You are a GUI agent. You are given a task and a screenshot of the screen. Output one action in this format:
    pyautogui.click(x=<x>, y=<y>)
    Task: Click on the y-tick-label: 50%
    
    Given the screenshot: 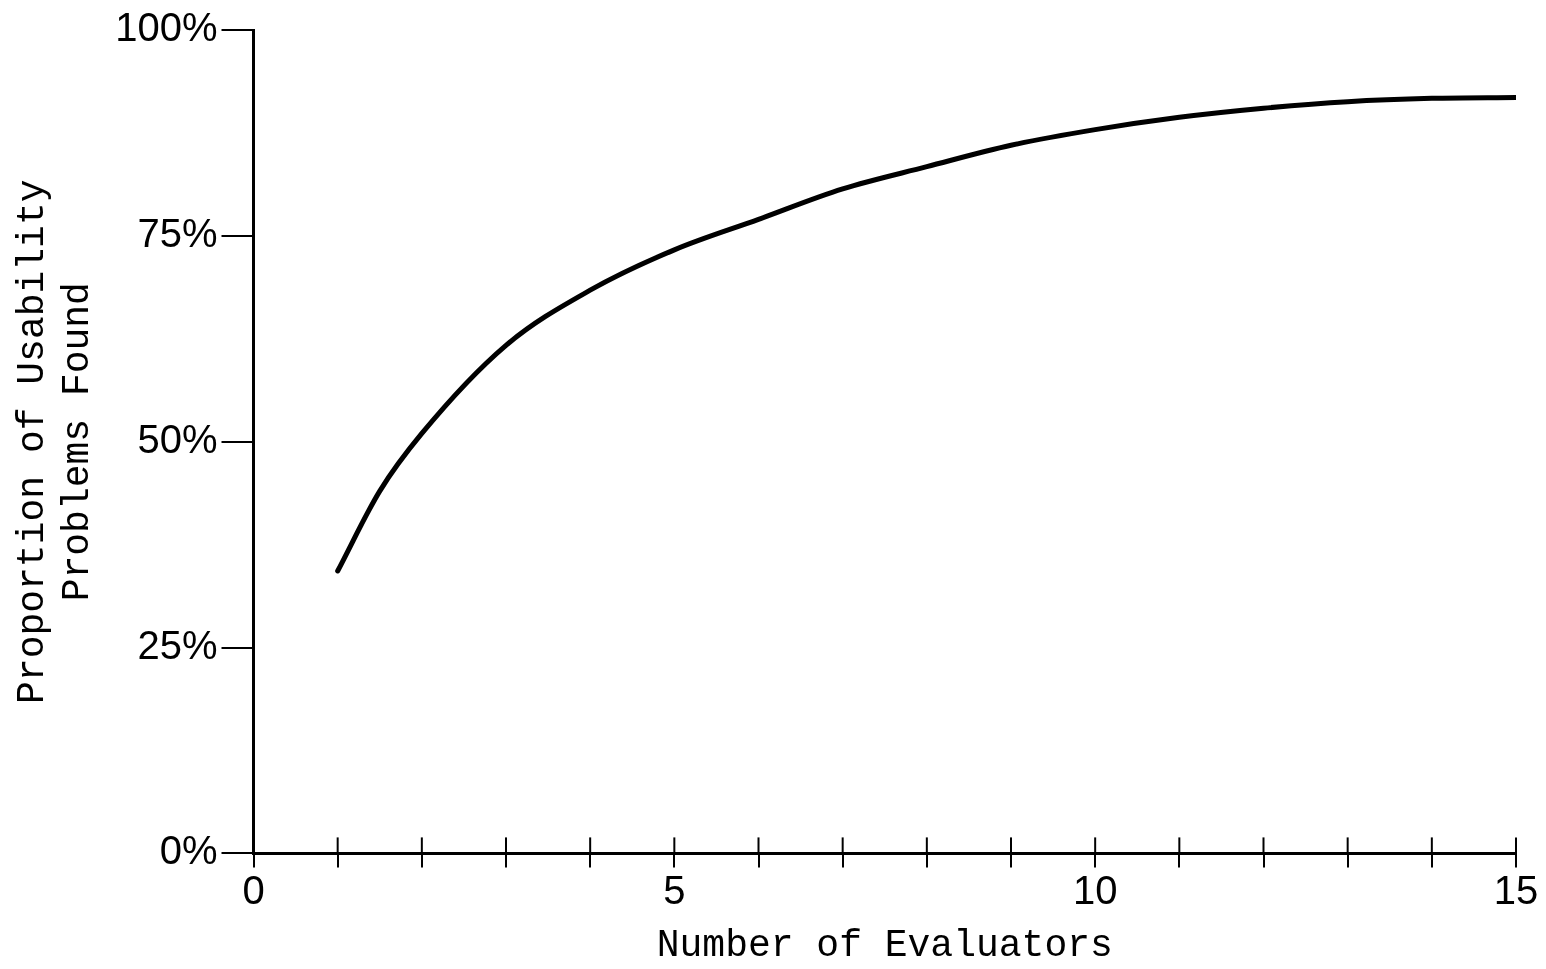 What is the action you would take?
    pyautogui.click(x=177, y=438)
    